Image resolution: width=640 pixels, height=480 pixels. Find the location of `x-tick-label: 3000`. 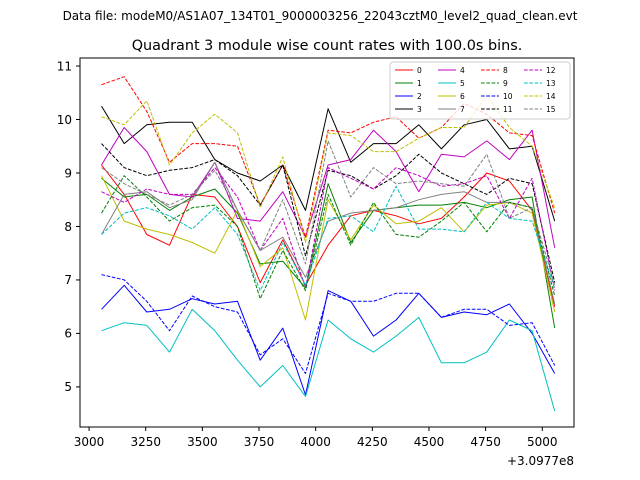

x-tick-label: 3000 is located at coordinates (89, 442).